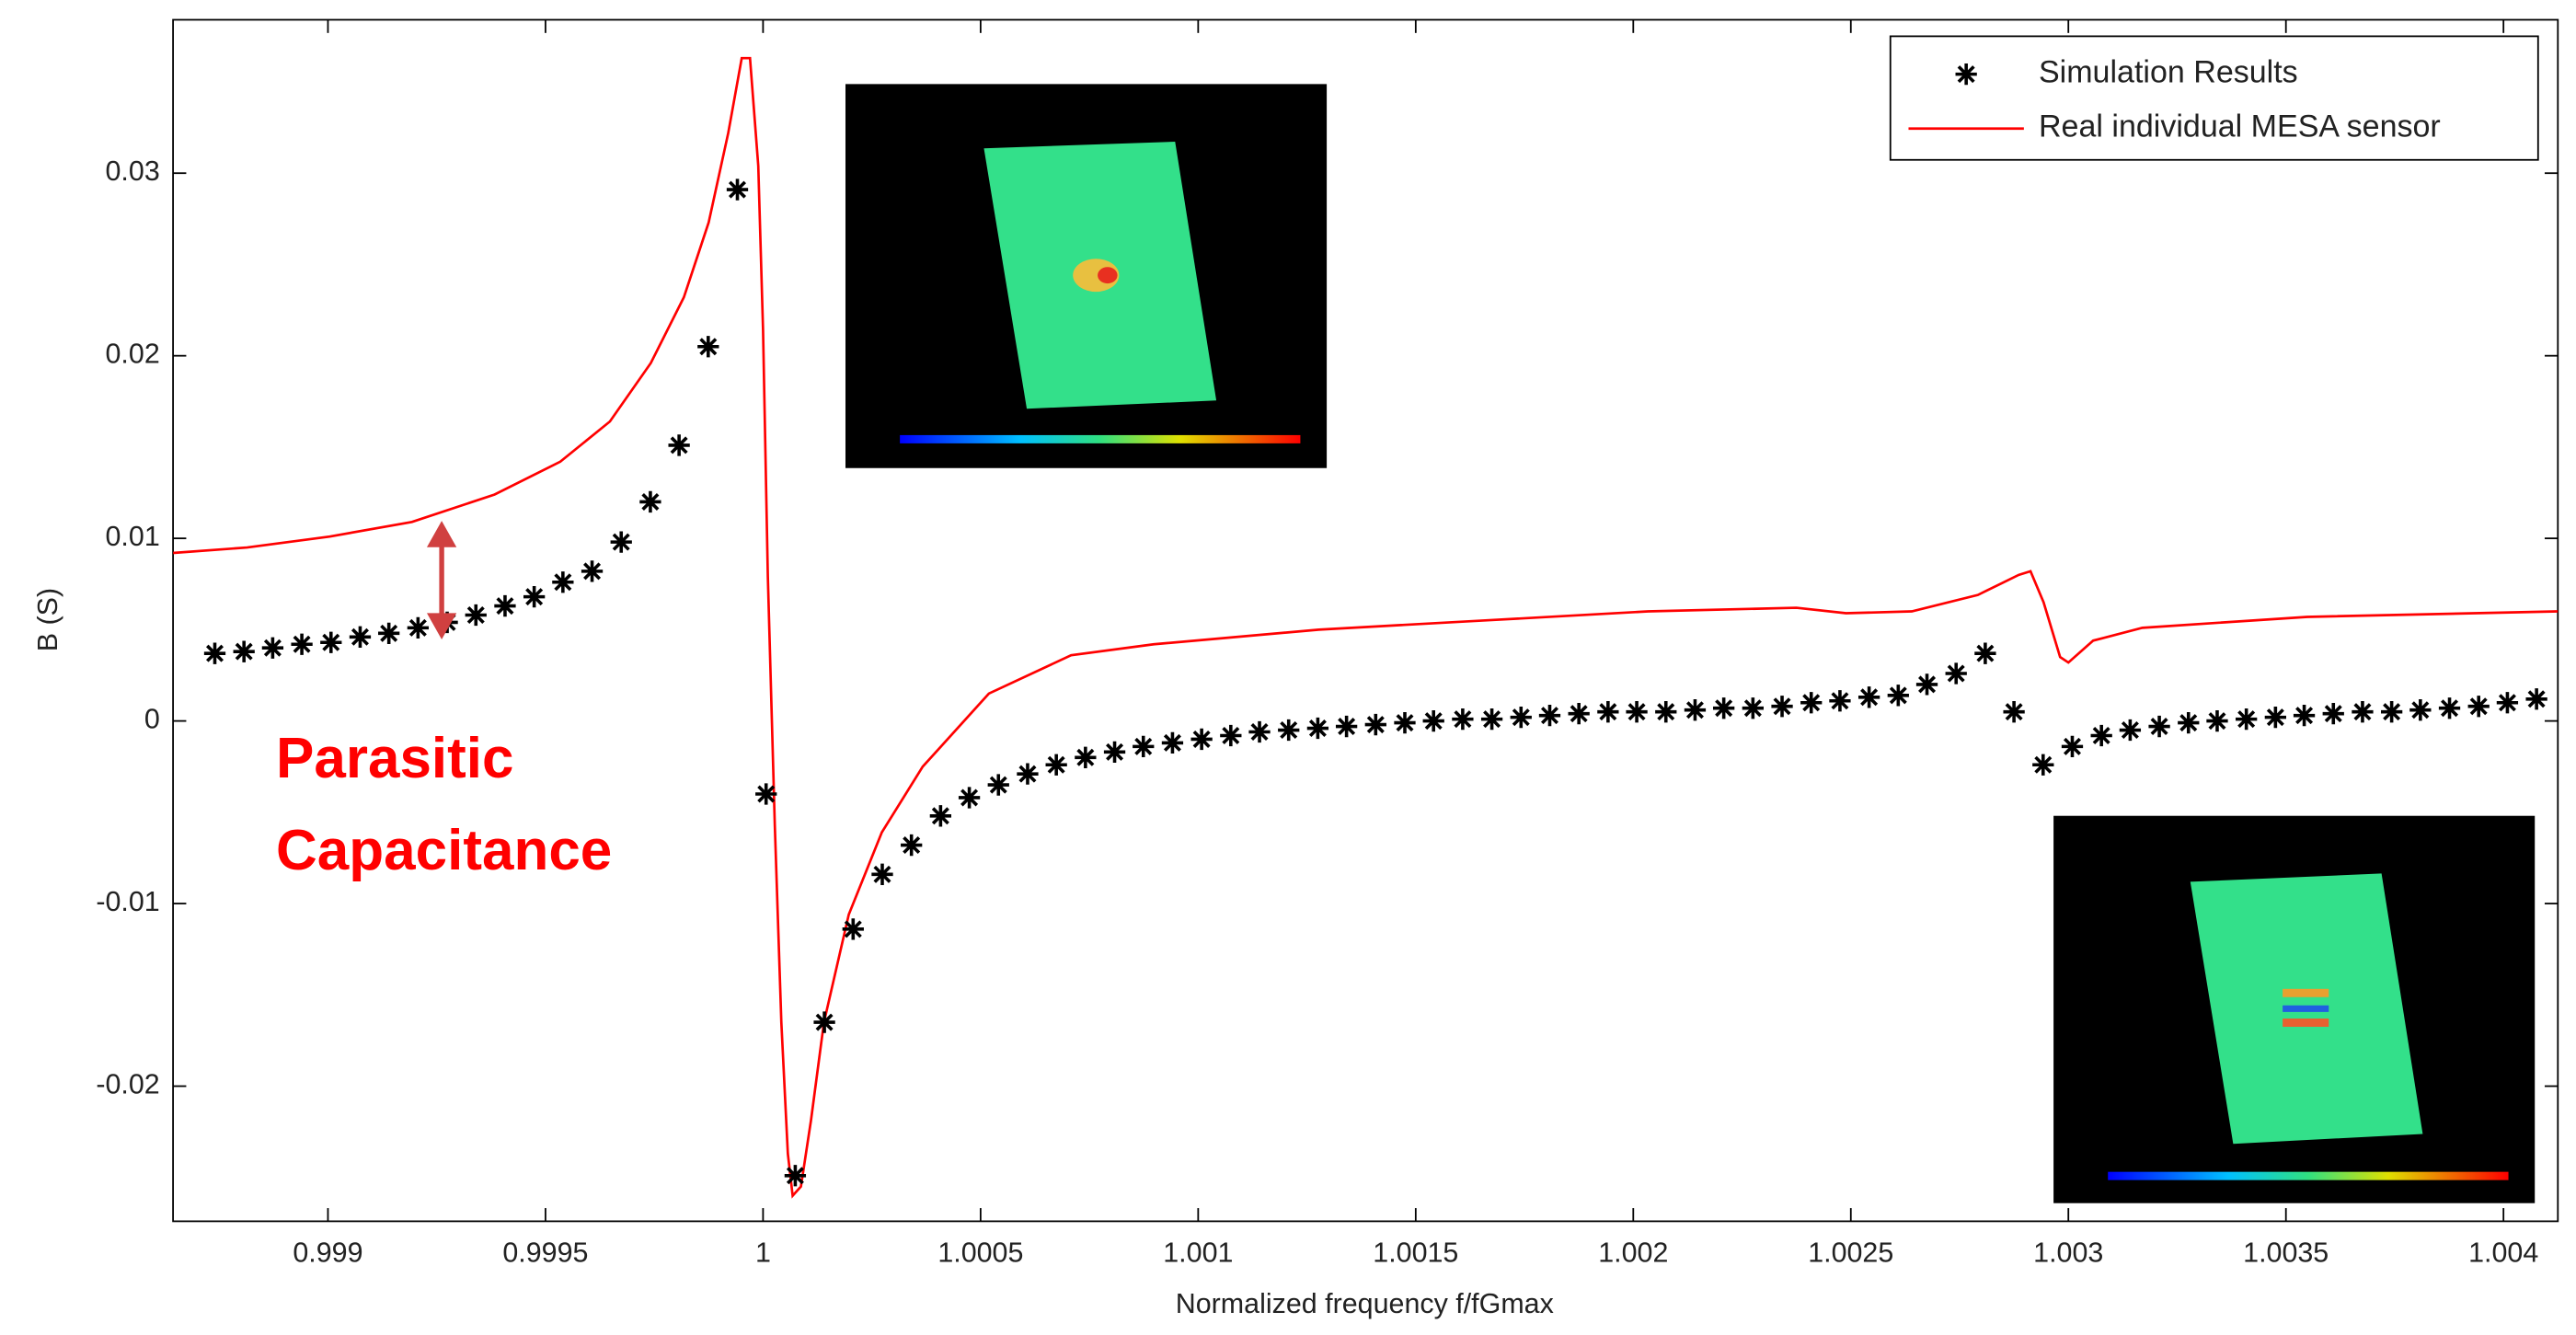 The height and width of the screenshot is (1335, 2576). What do you see at coordinates (133, 171) in the screenshot?
I see `y-tick-label: 0.03` at bounding box center [133, 171].